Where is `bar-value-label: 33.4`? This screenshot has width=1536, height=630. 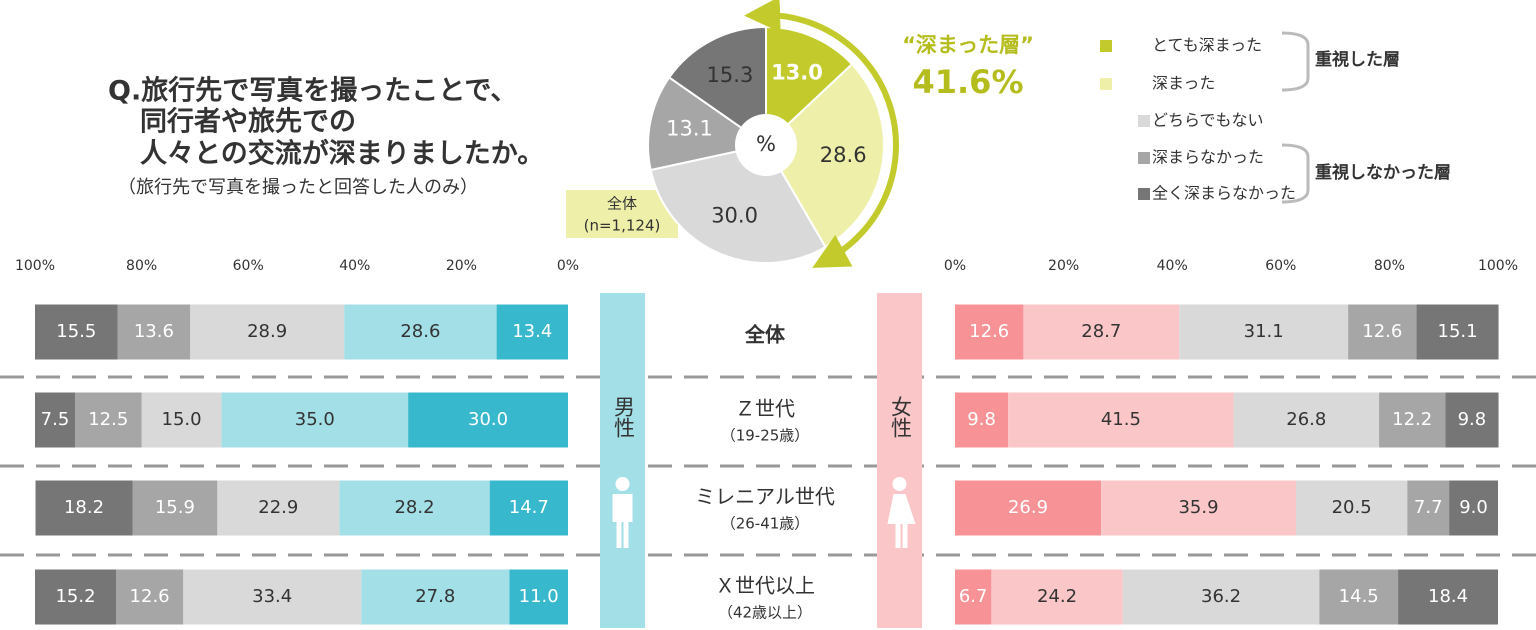 bar-value-label: 33.4 is located at coordinates (272, 596).